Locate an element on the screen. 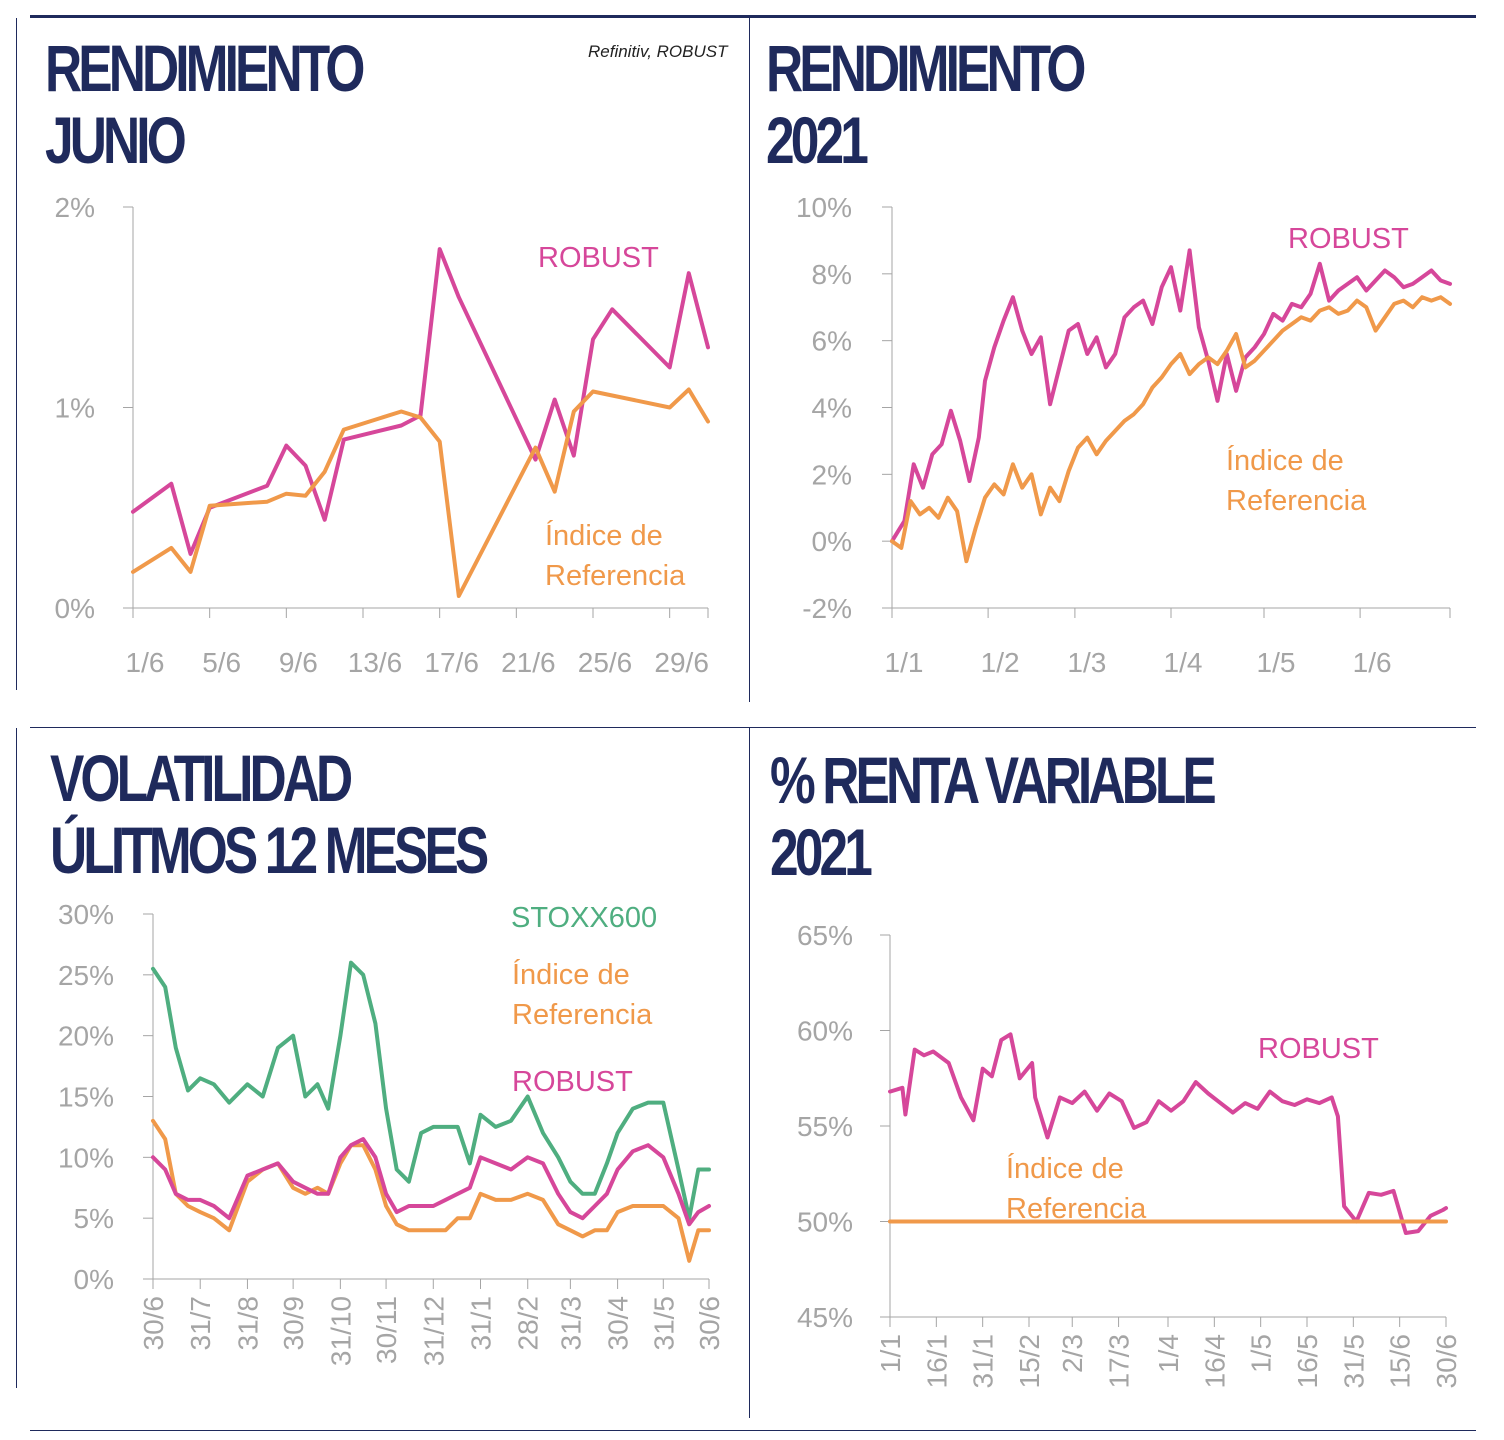 The width and height of the screenshot is (1504, 1440). panel-title: % RENTA VARIABLE 2021 is located at coordinates (993, 816).